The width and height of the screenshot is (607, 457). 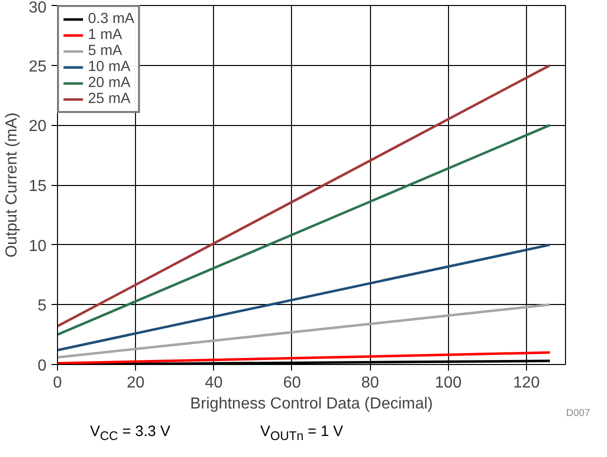 What do you see at coordinates (302, 433) in the screenshot?
I see `text: V$_{OUTn}$ = 1 V` at bounding box center [302, 433].